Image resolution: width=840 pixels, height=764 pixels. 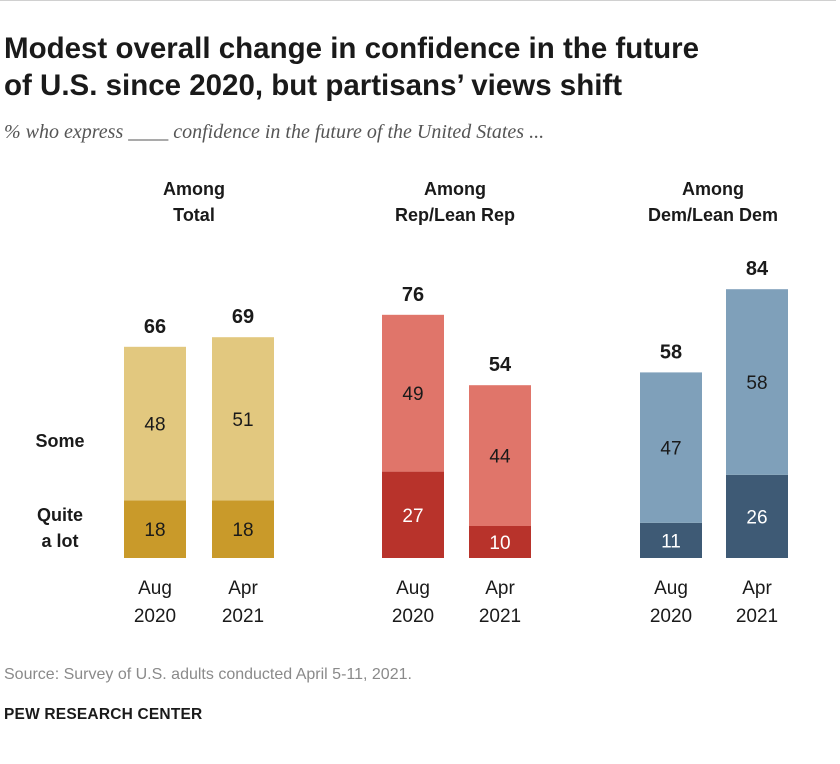 I want to click on data-label-total-dem-aug: 58, so click(x=671, y=352).